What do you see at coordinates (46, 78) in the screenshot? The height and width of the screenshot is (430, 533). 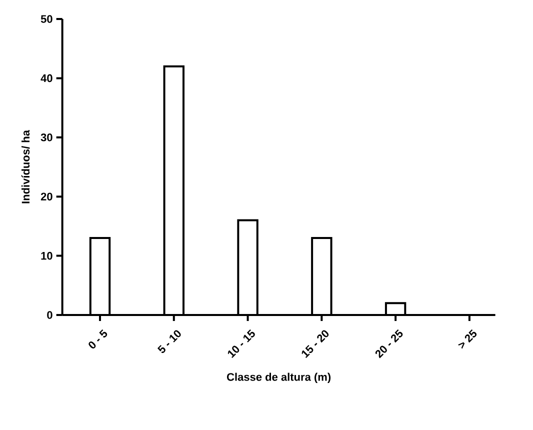 I see `y-tick-label: 40` at bounding box center [46, 78].